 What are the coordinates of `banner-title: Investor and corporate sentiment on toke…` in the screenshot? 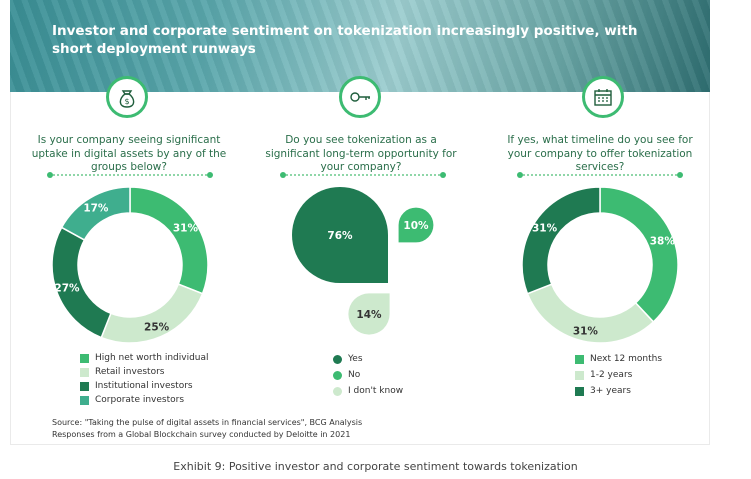 It's located at (345, 40).